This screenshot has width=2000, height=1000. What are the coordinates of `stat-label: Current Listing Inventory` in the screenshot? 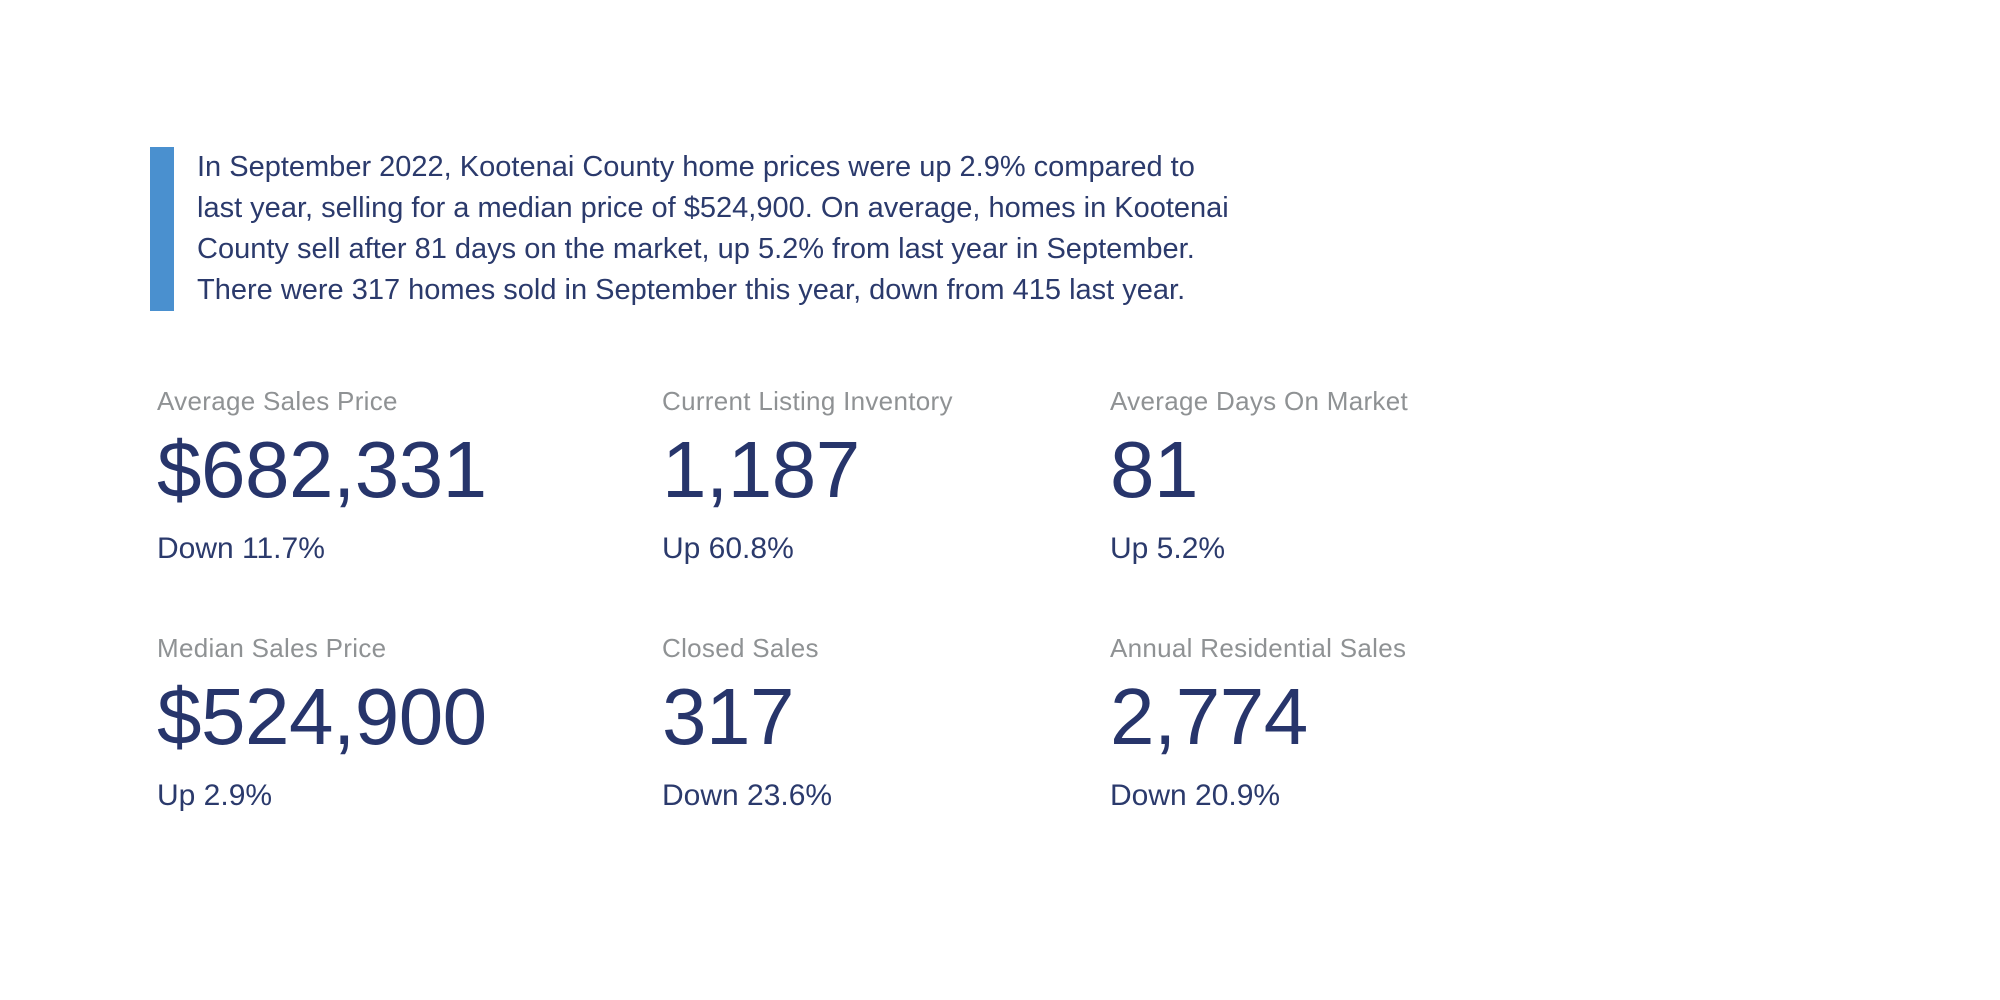 It's located at (807, 401).